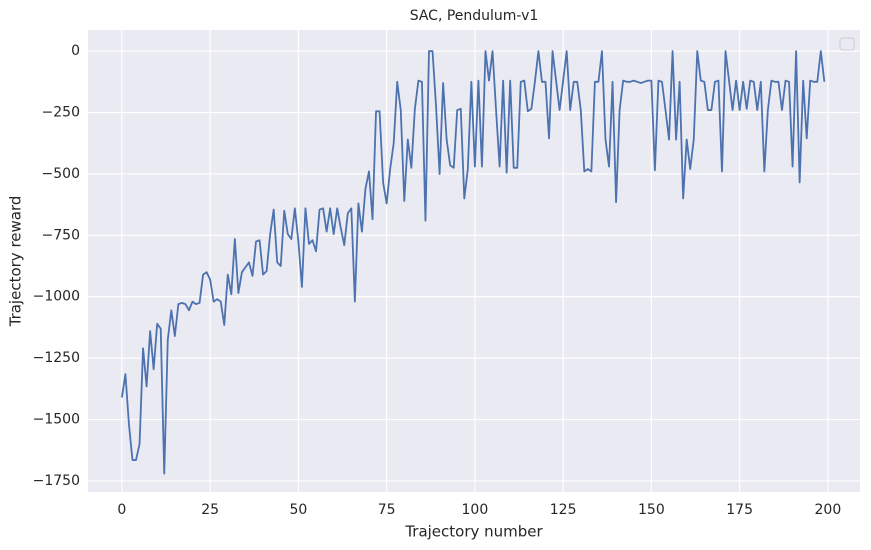 The height and width of the screenshot is (550, 871). I want to click on x-tick-label: 175, so click(739, 510).